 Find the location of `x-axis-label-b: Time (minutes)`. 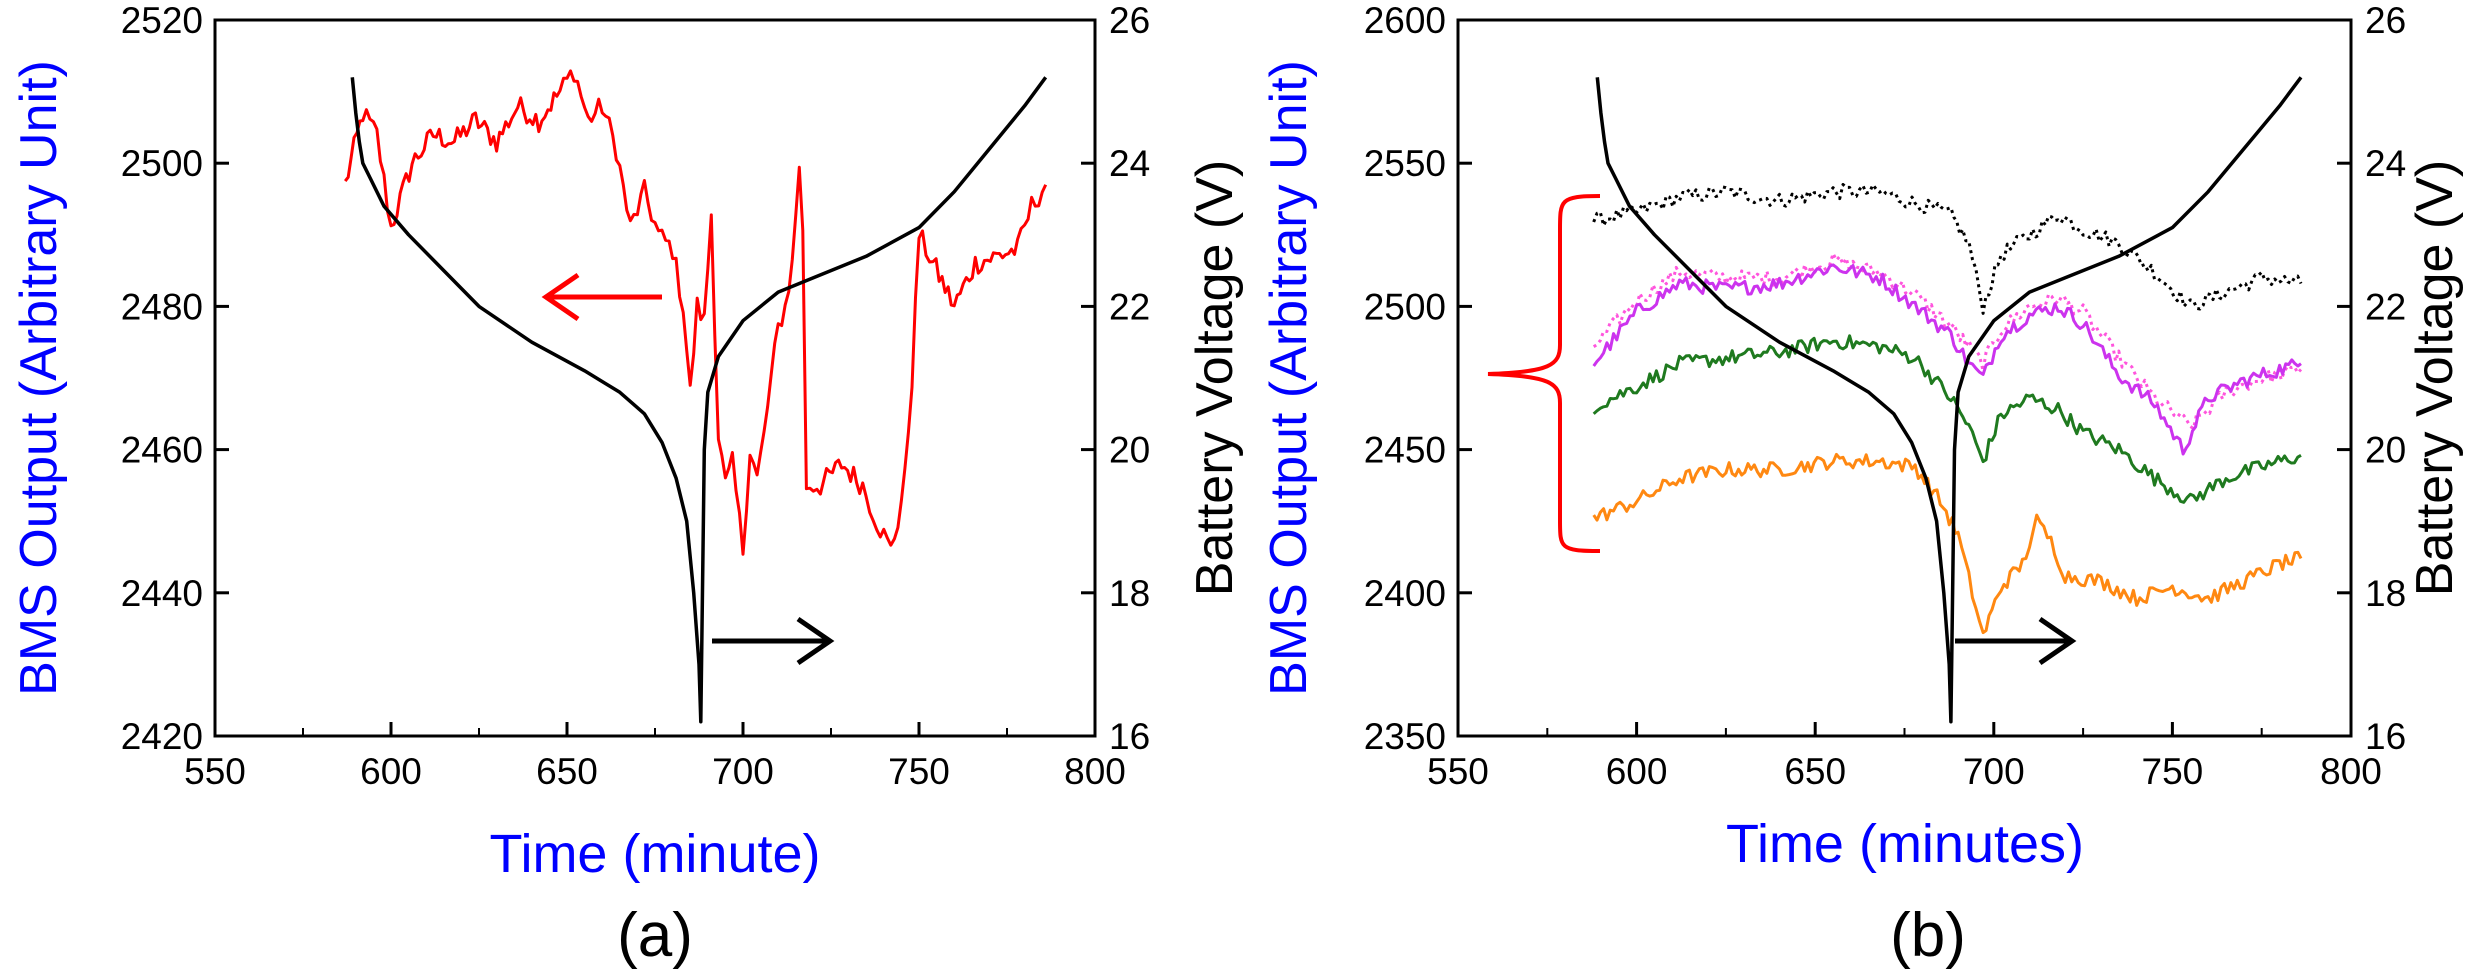

x-axis-label-b: Time (minutes) is located at coordinates (1905, 844).